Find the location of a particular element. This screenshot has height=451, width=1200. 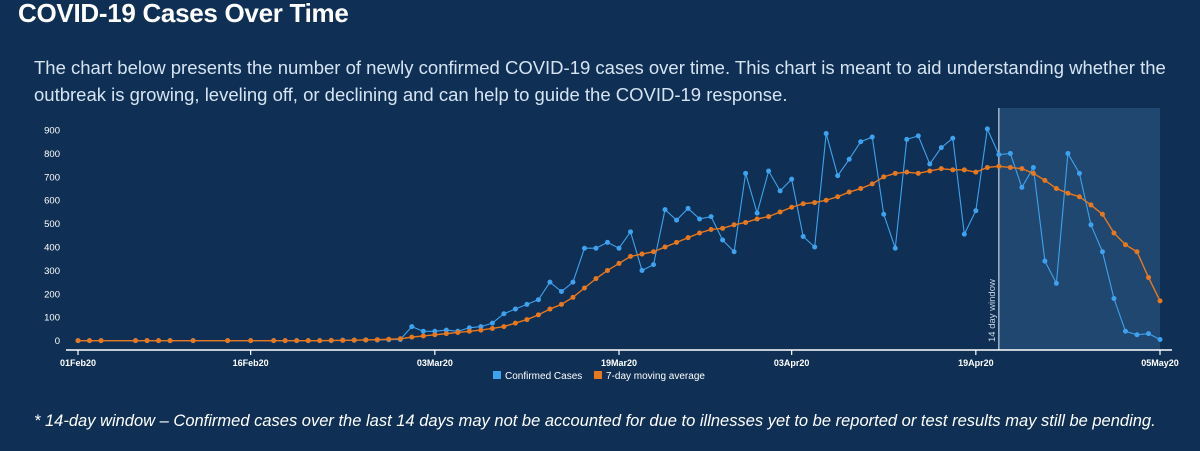

page-title: COVID-19 Cases Over Time is located at coordinates (183, 14).